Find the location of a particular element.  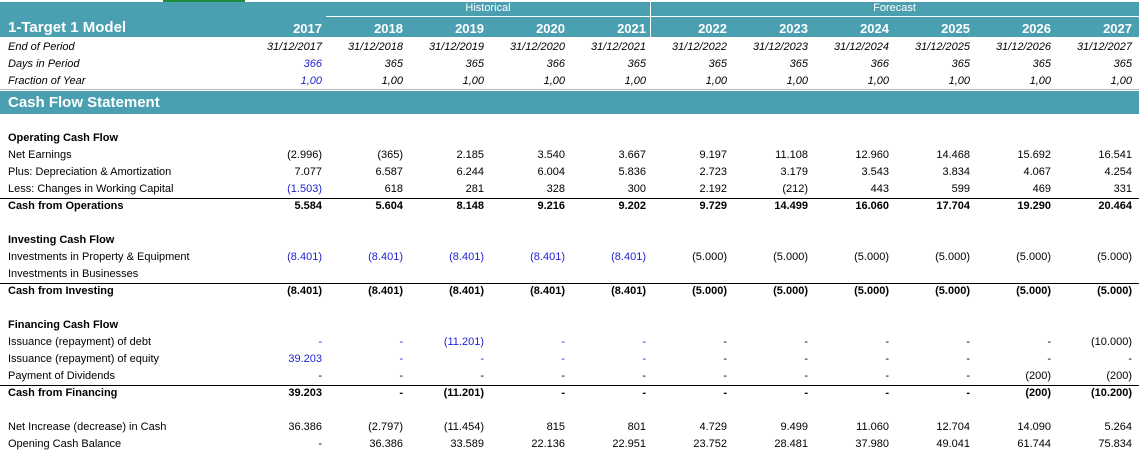

row-label: Operating Cash Flow is located at coordinates (63, 138).